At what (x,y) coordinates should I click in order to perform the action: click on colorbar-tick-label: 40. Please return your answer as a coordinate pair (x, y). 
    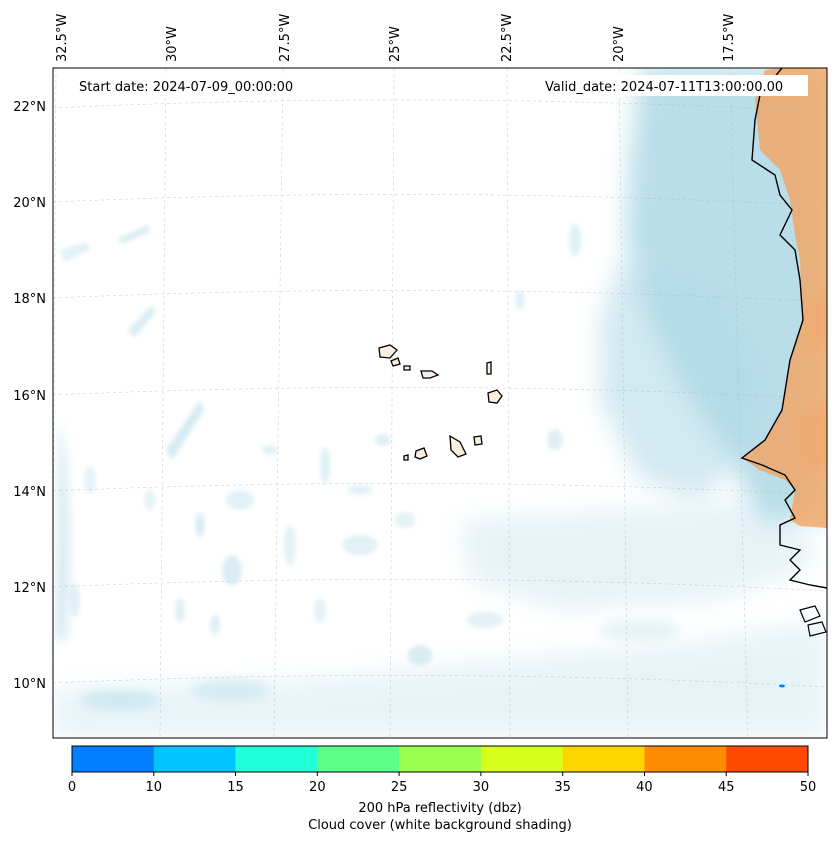
    Looking at the image, I should click on (644, 787).